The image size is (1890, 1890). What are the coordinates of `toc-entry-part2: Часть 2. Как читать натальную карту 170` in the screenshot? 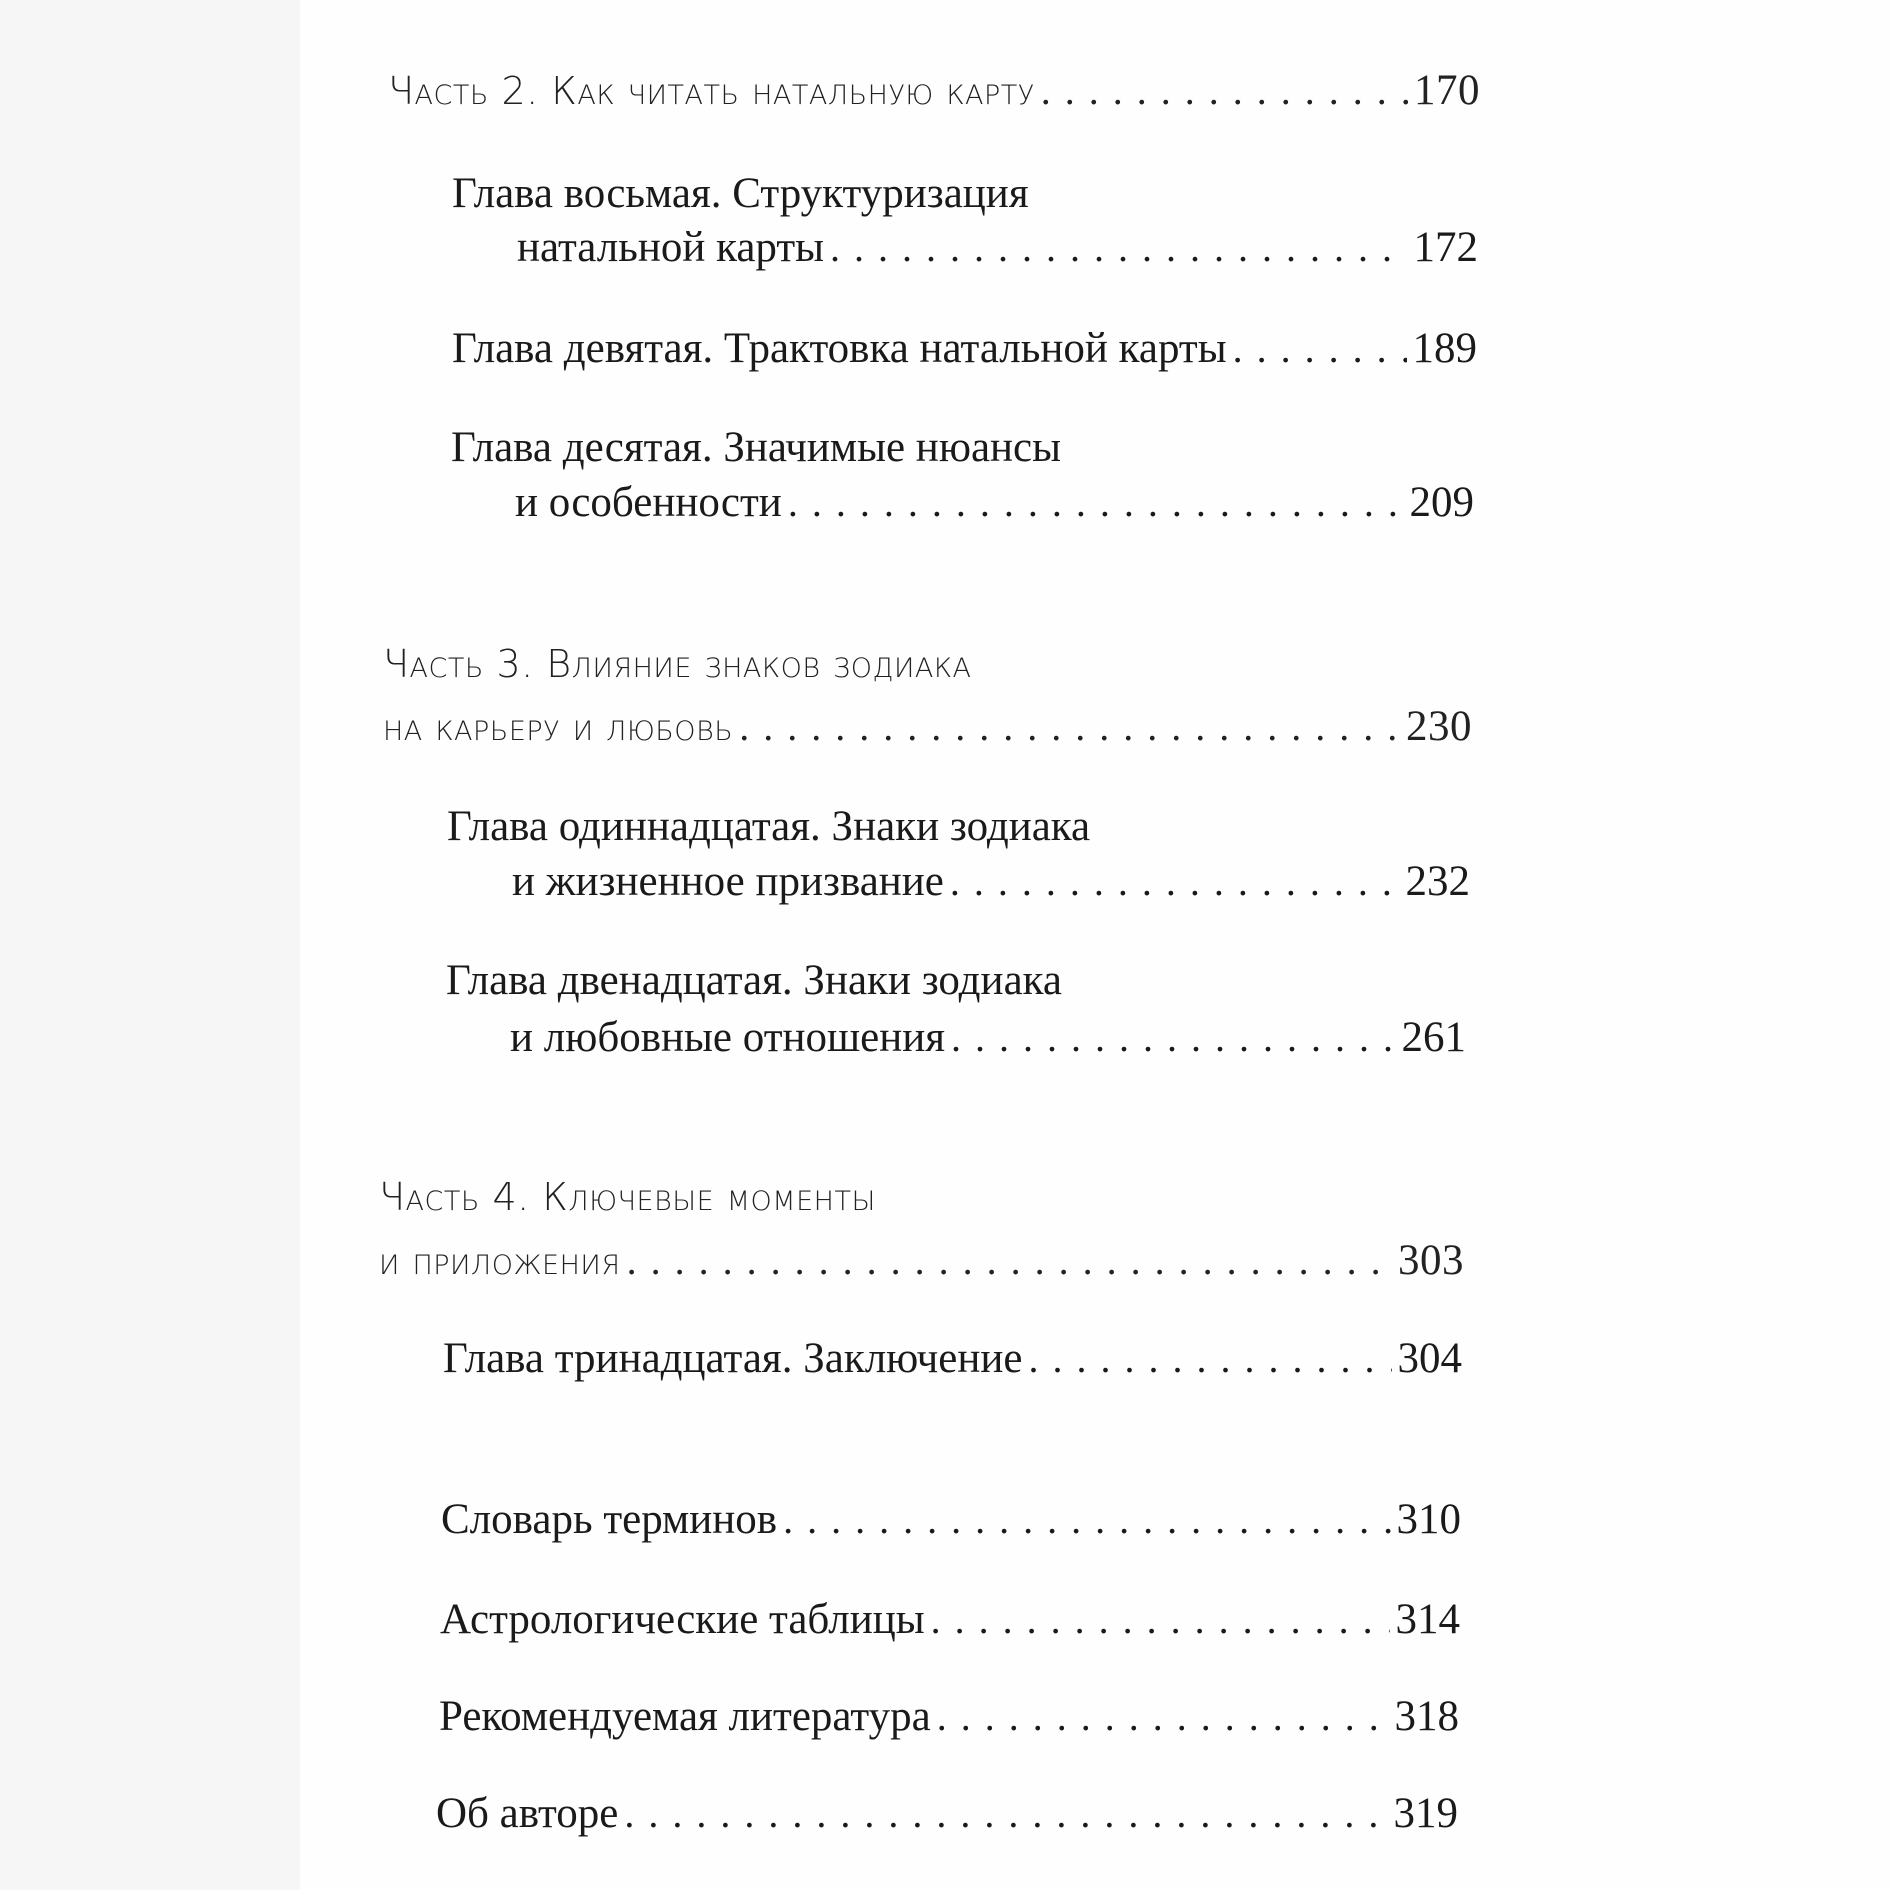 It's located at (934, 91).